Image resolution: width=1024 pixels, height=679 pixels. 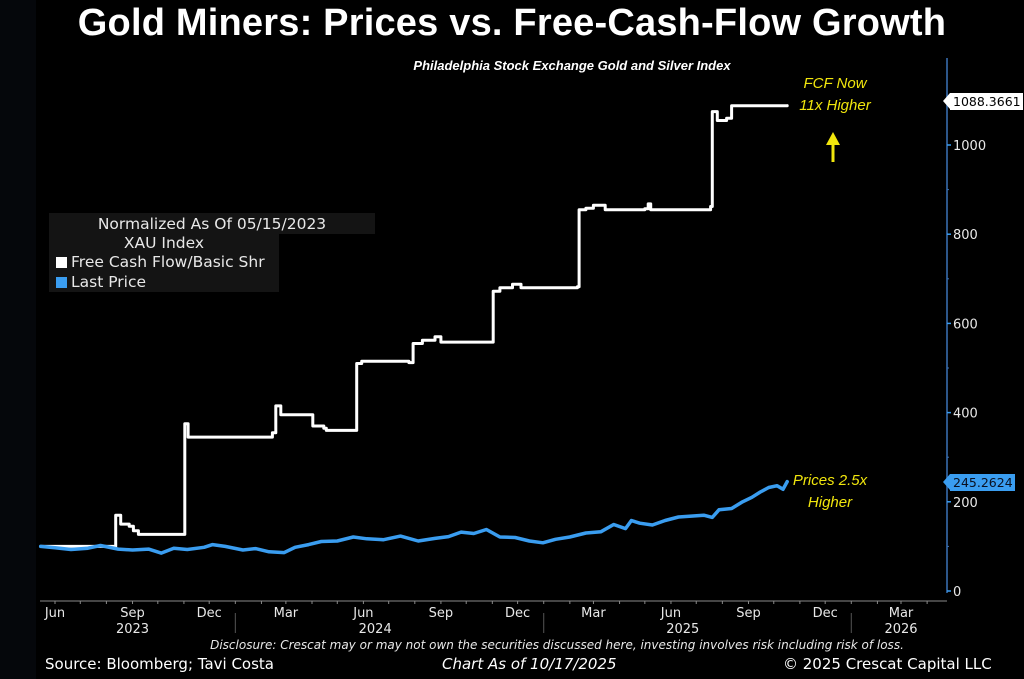 I want to click on y-tick-label: 800, so click(x=965, y=235).